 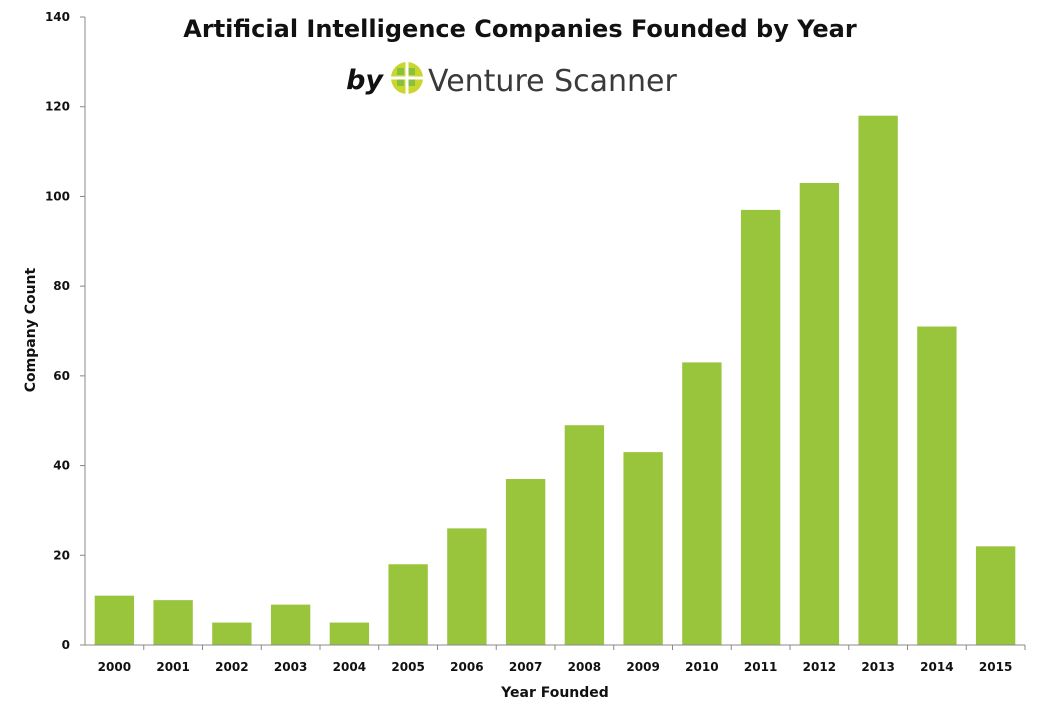 What do you see at coordinates (554, 693) in the screenshot?
I see `x-axis-title: Year Founded` at bounding box center [554, 693].